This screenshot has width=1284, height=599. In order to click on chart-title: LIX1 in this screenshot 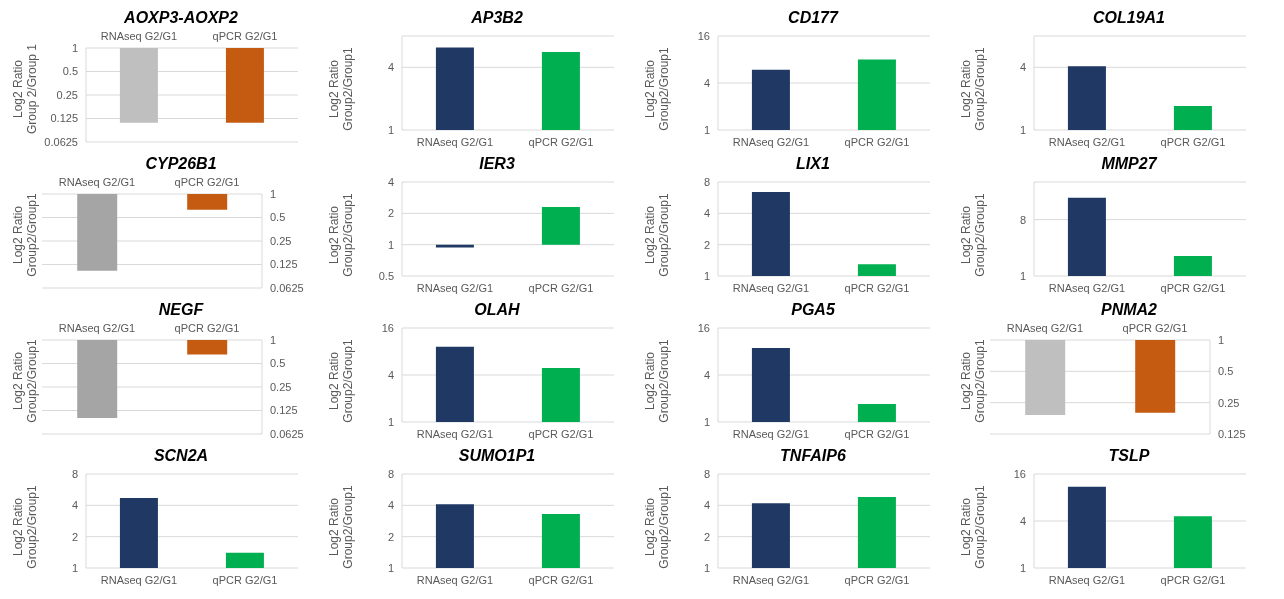, I will do `click(813, 164)`.